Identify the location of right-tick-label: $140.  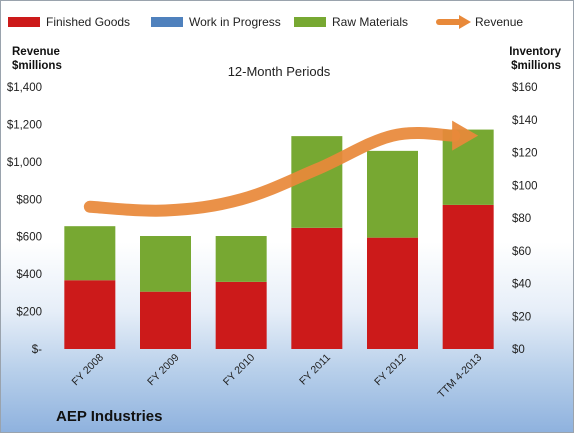
(525, 121).